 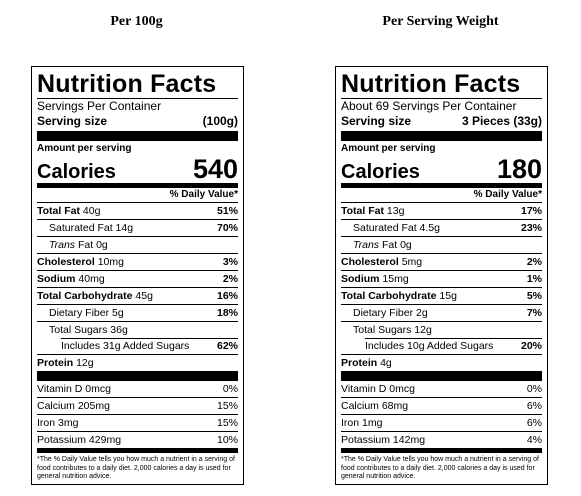 I want to click on calories-row: Calories 540, so click(x=137, y=169).